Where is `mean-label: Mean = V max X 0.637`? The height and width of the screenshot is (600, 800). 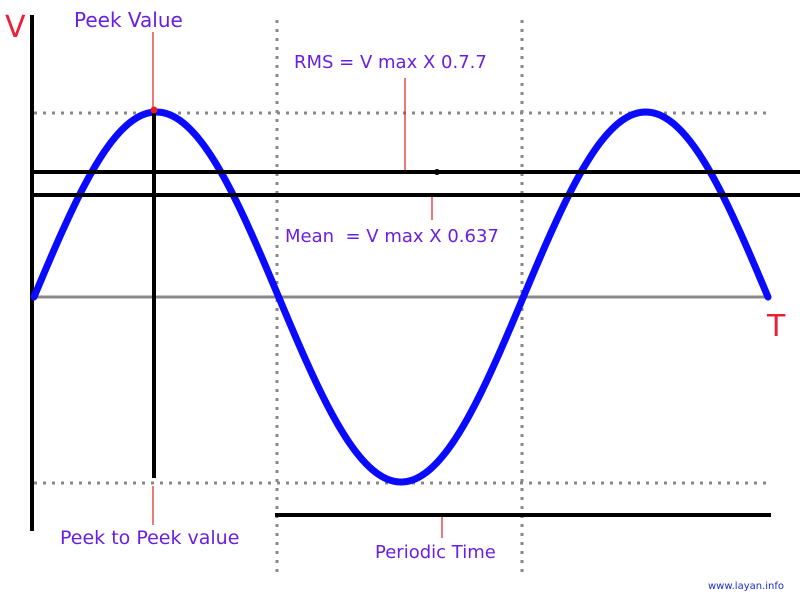 mean-label: Mean = V max X 0.637 is located at coordinates (392, 236).